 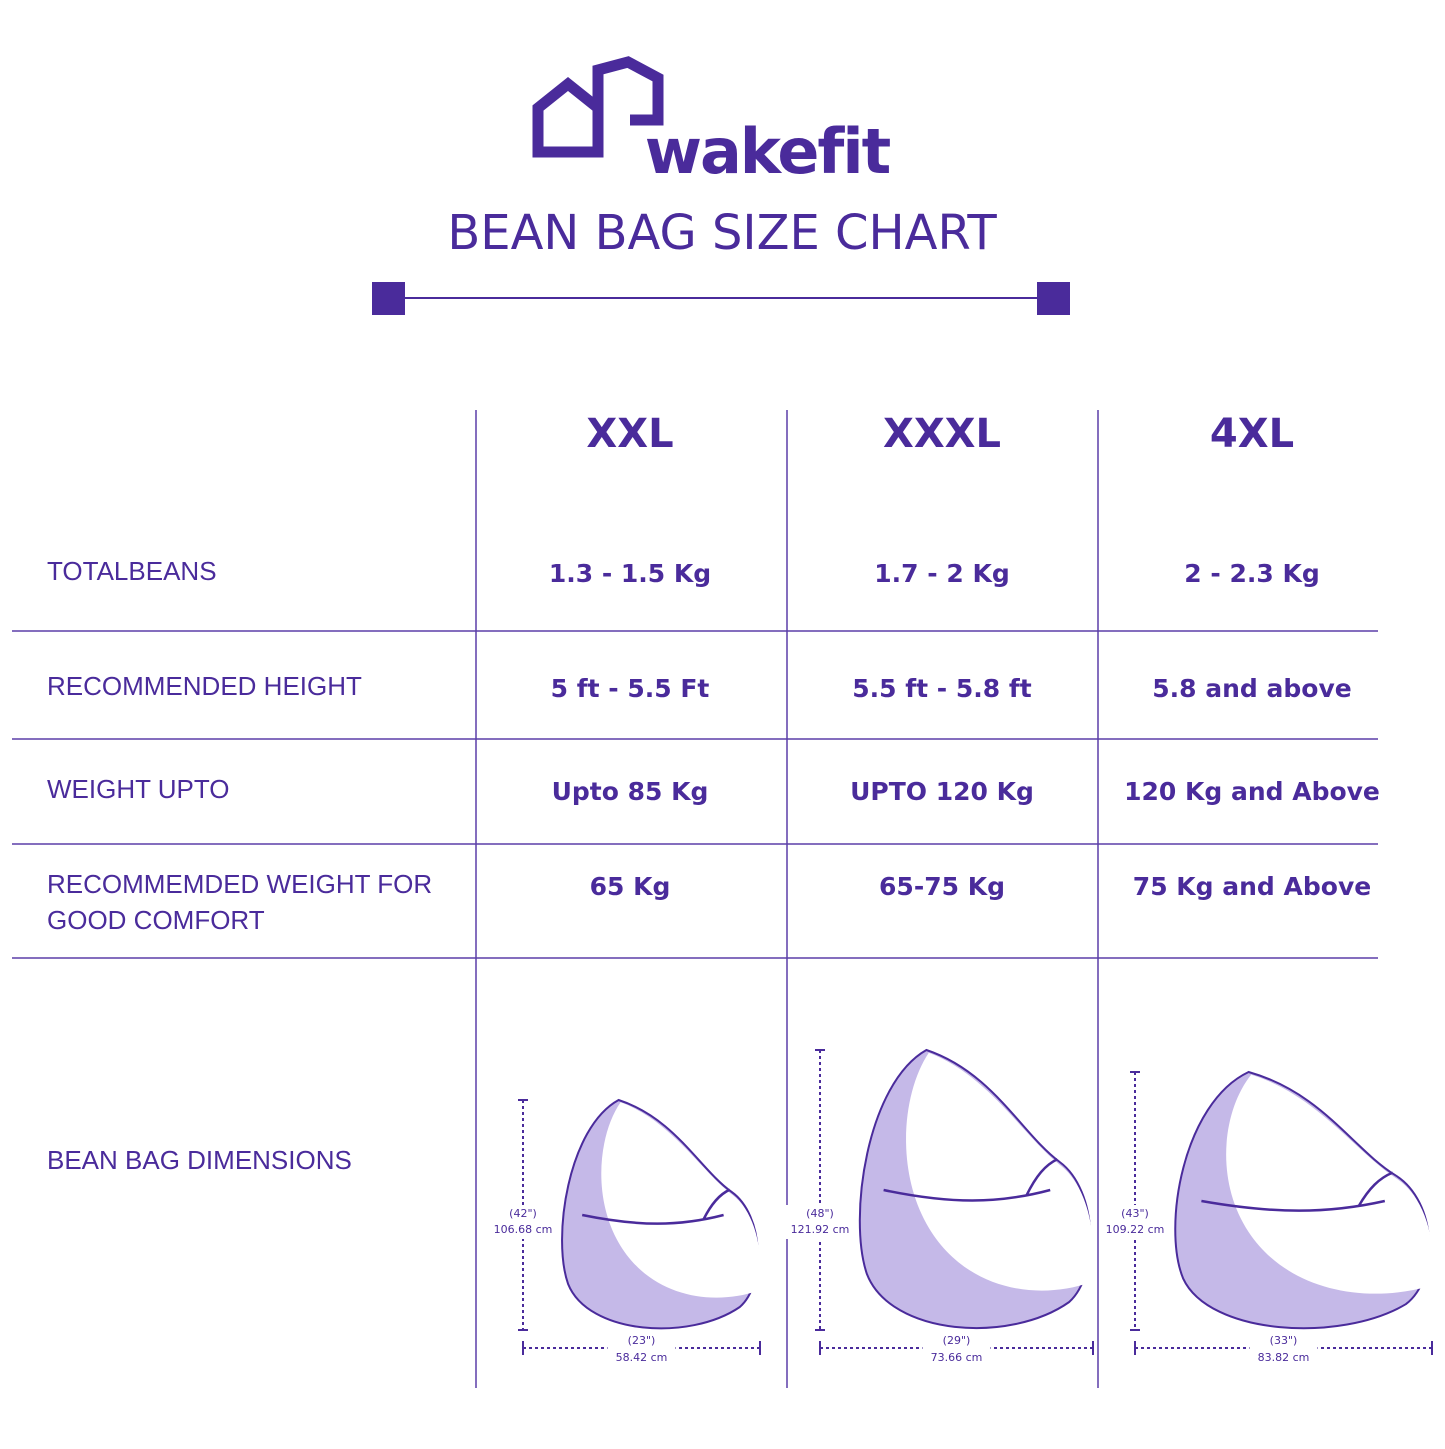 I want to click on title: BEAN BAG SIZE CHART, so click(x=722, y=233).